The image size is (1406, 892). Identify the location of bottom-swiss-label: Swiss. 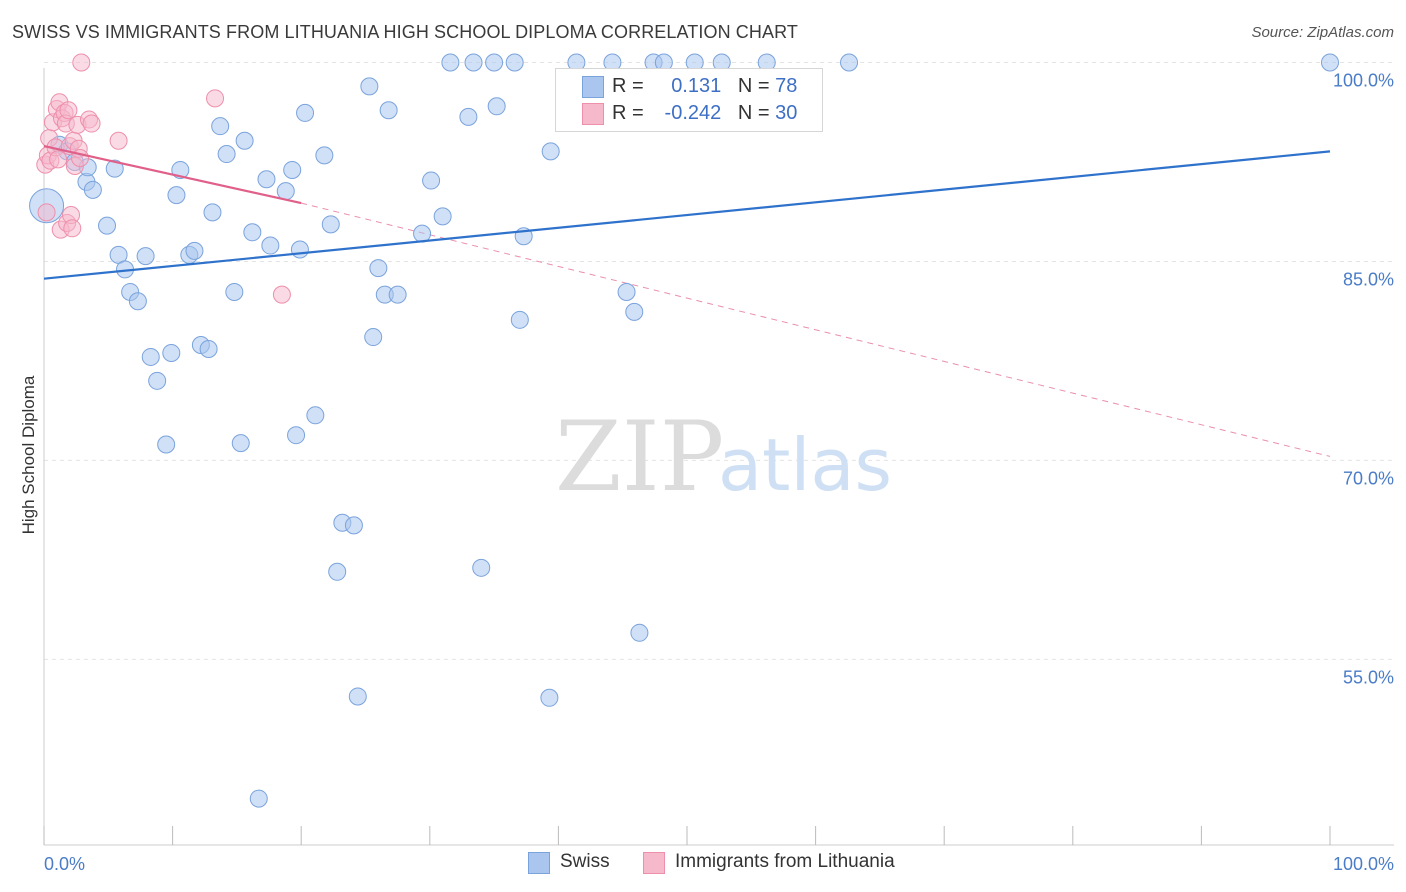
(585, 861).